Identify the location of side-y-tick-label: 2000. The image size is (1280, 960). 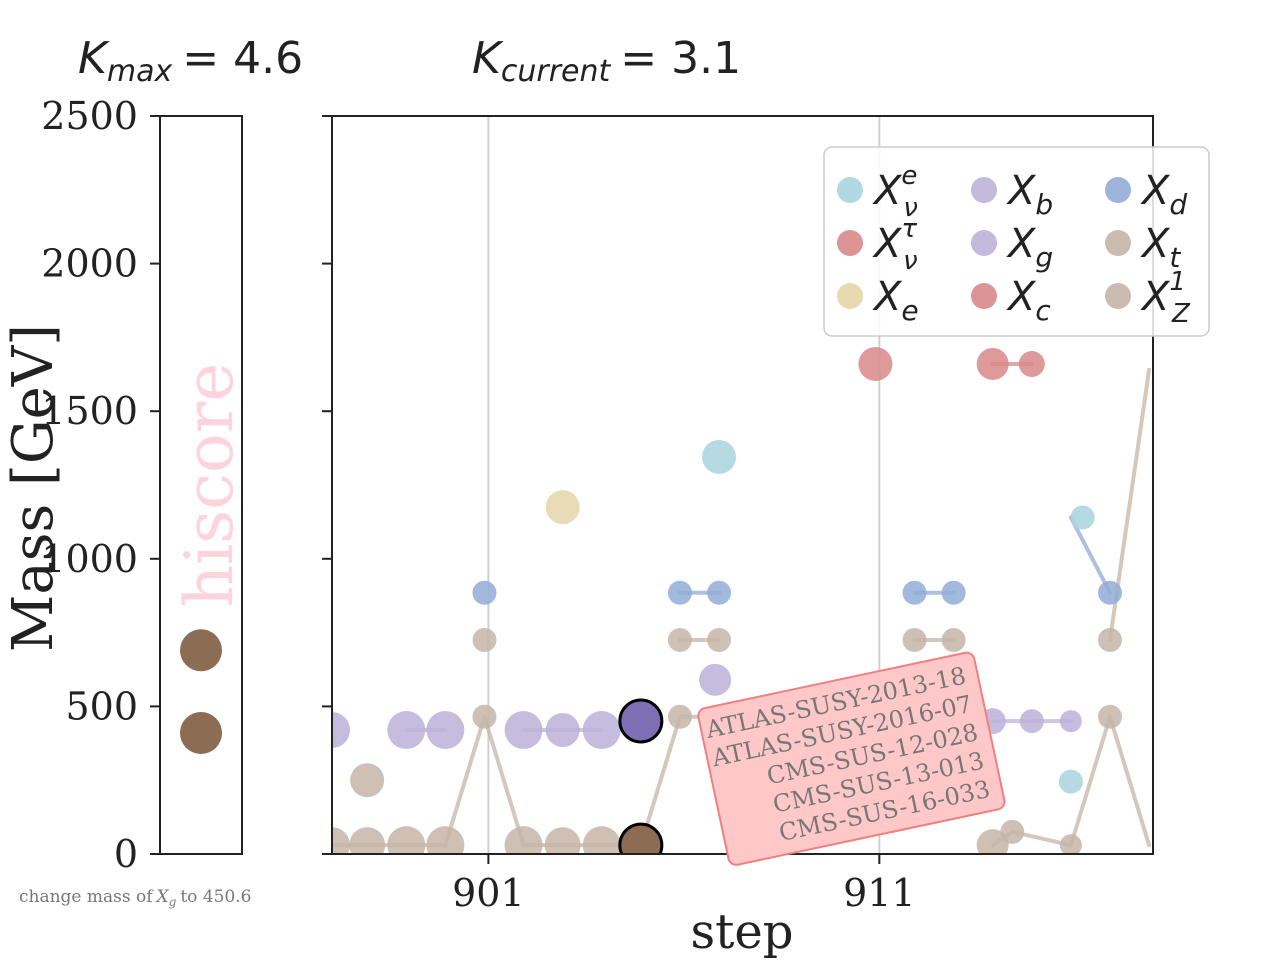
(89, 264).